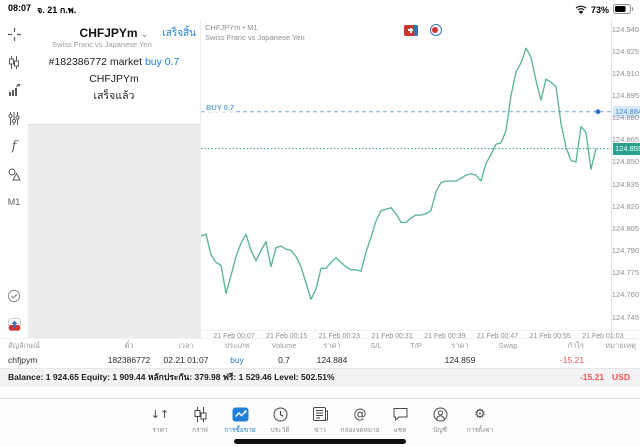 The width and height of the screenshot is (640, 447). I want to click on battery-percent: 73%, so click(599, 10).